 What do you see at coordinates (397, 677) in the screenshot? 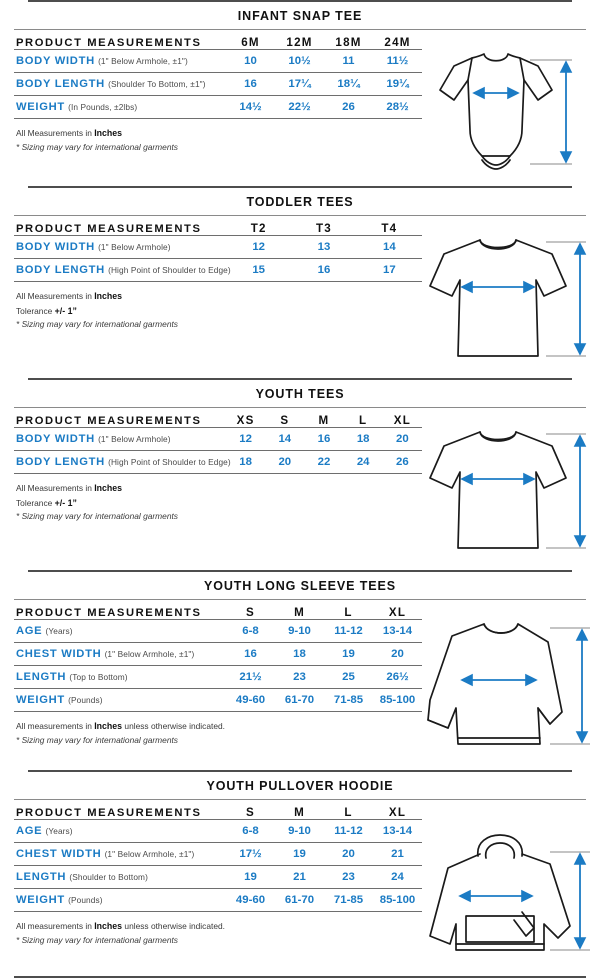
I see `measurement-value: 26½` at bounding box center [397, 677].